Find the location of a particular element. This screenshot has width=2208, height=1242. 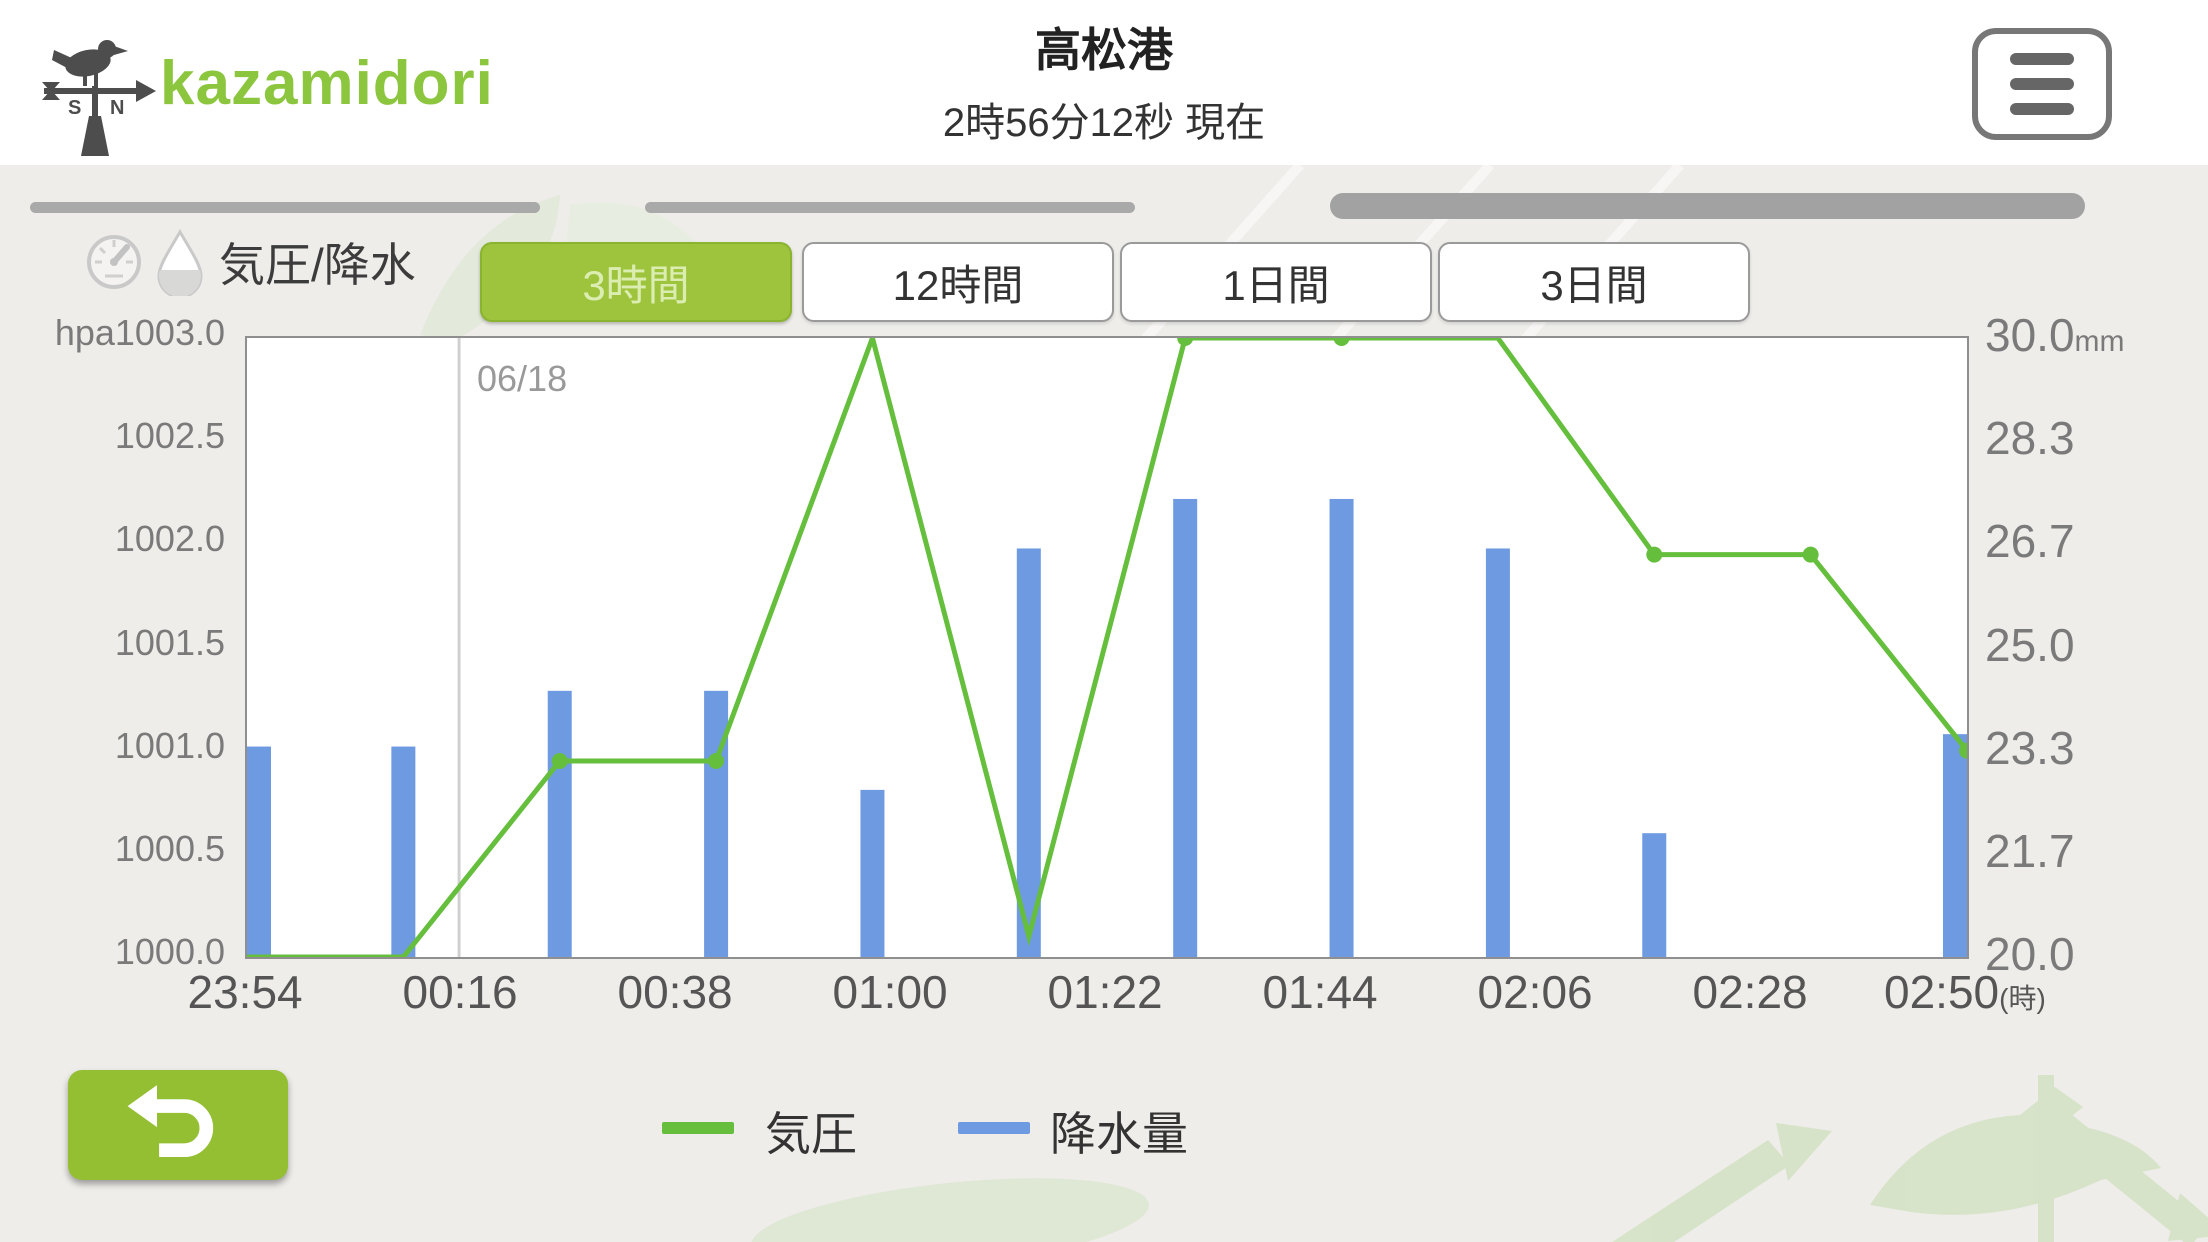

x-axis-tick: 01:00 is located at coordinates (890, 992).